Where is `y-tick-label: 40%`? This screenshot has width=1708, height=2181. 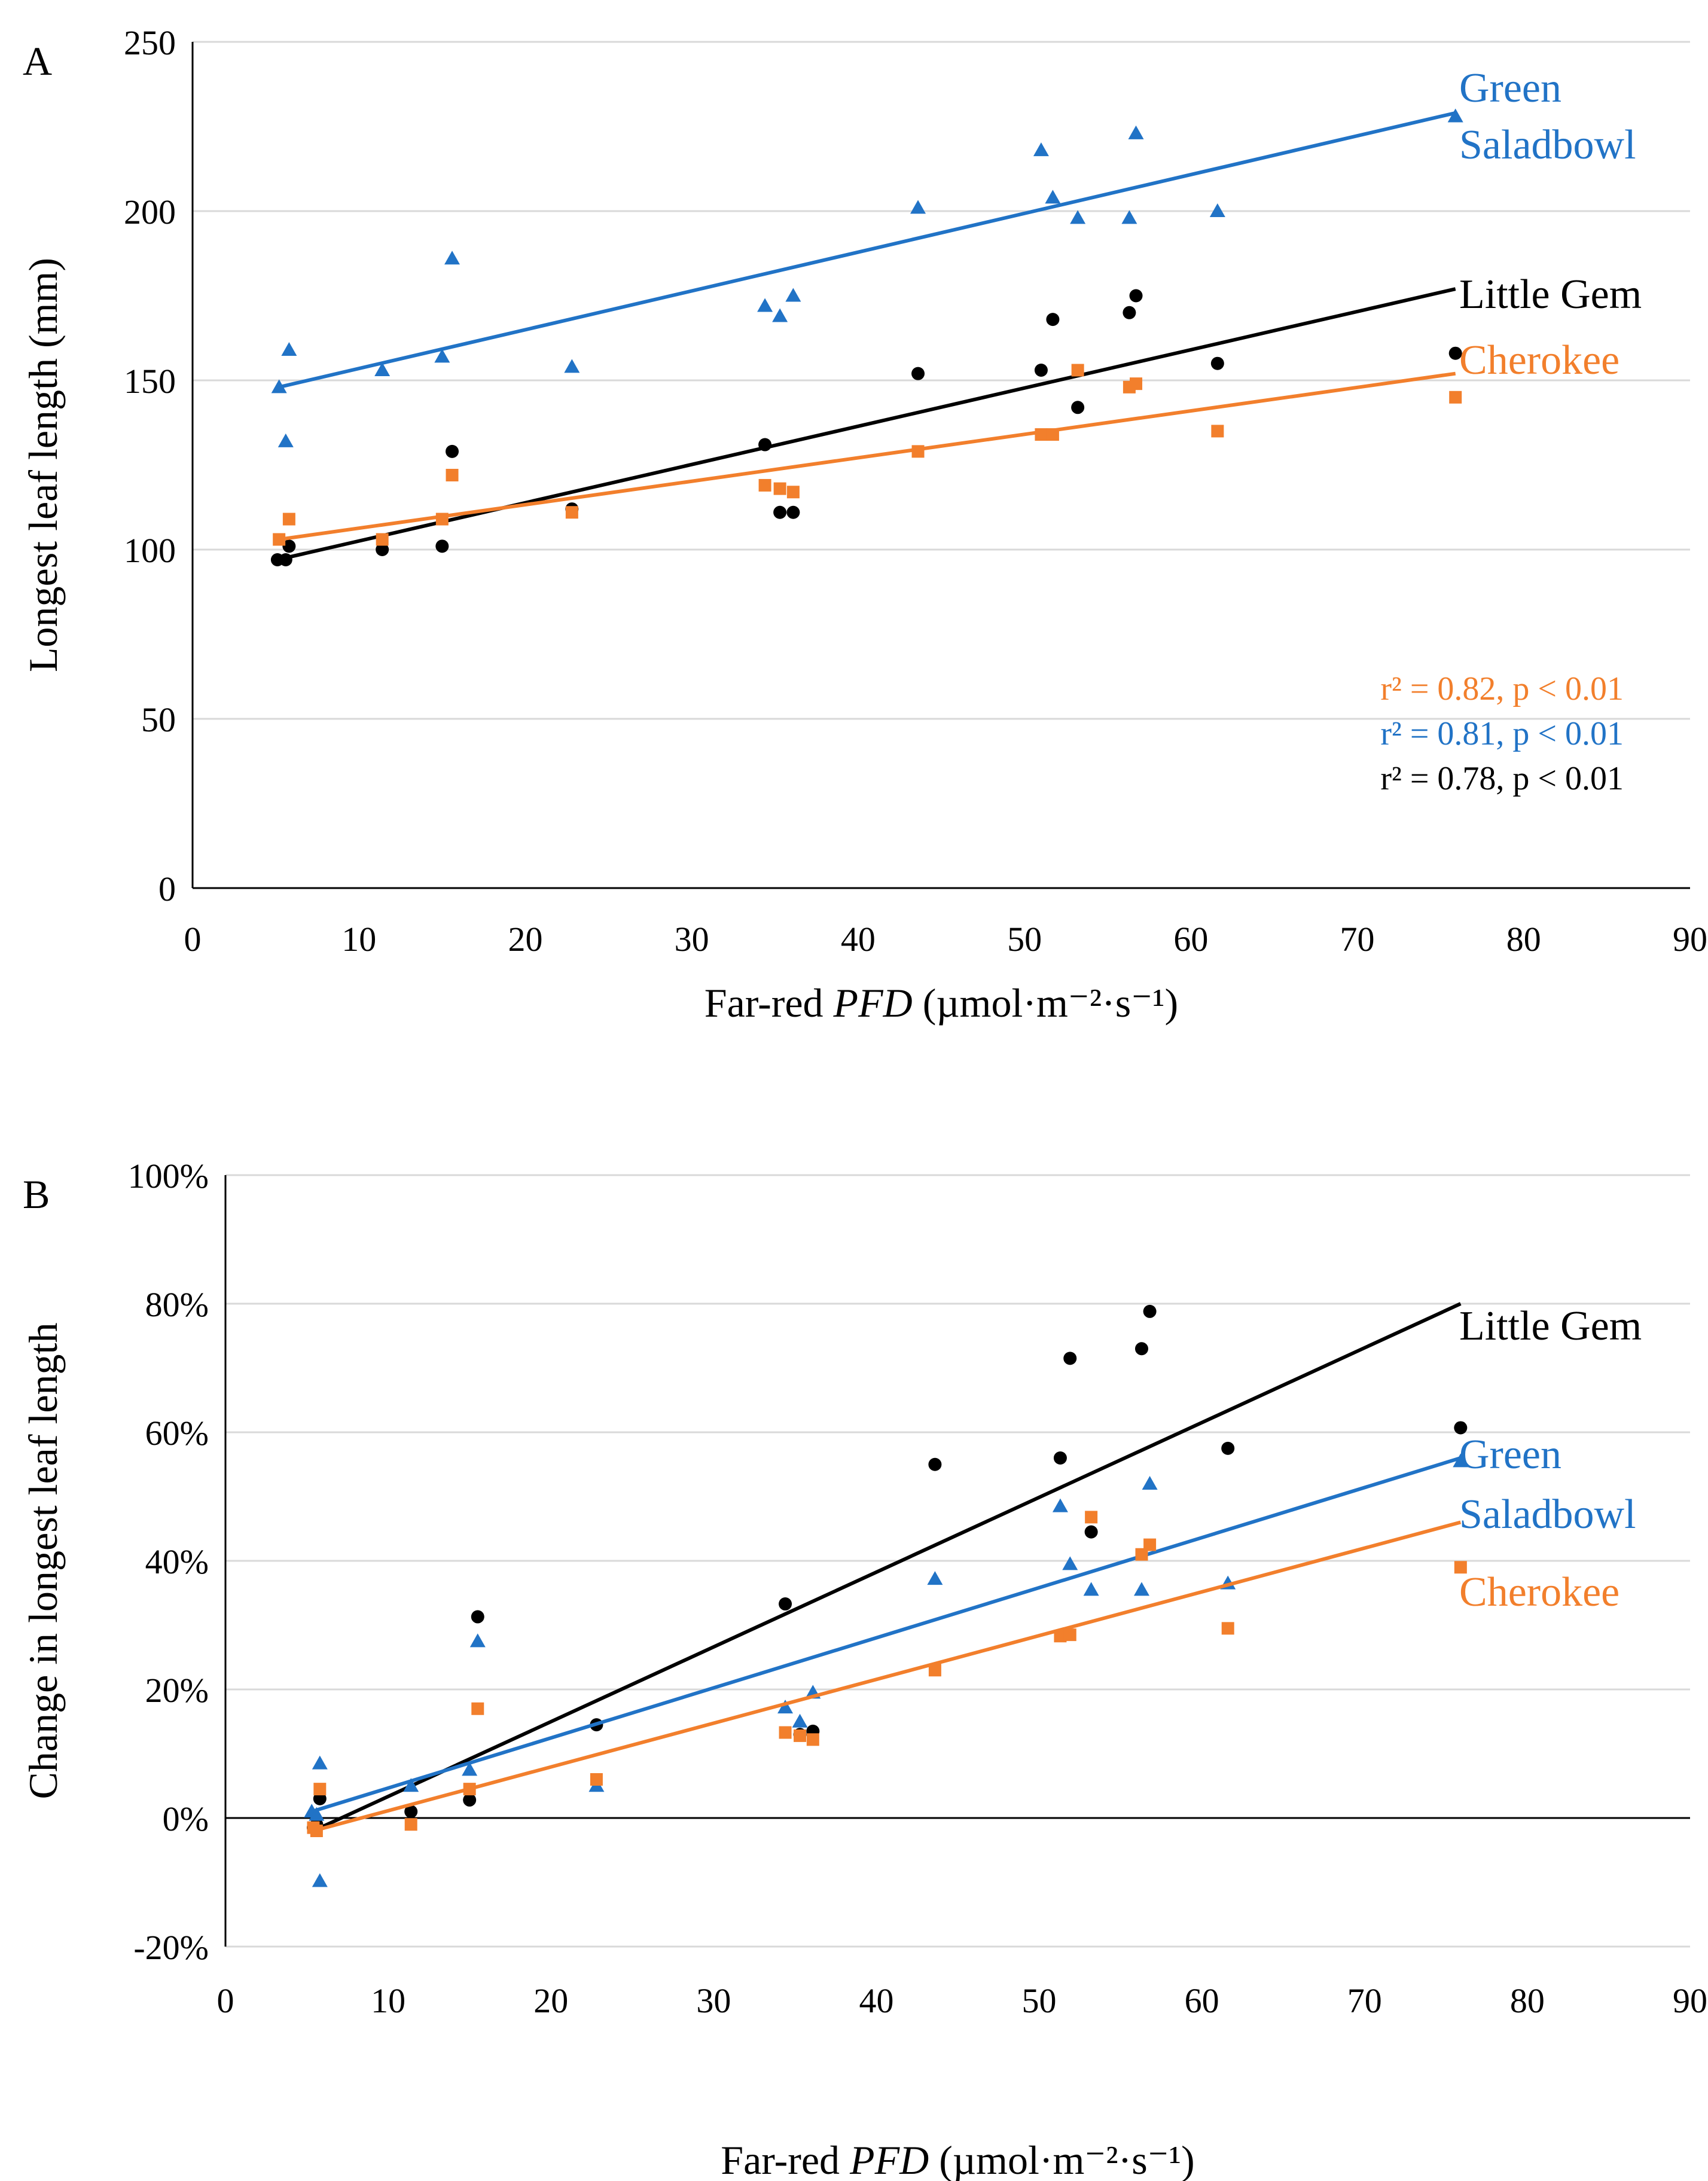 y-tick-label: 40% is located at coordinates (177, 1561).